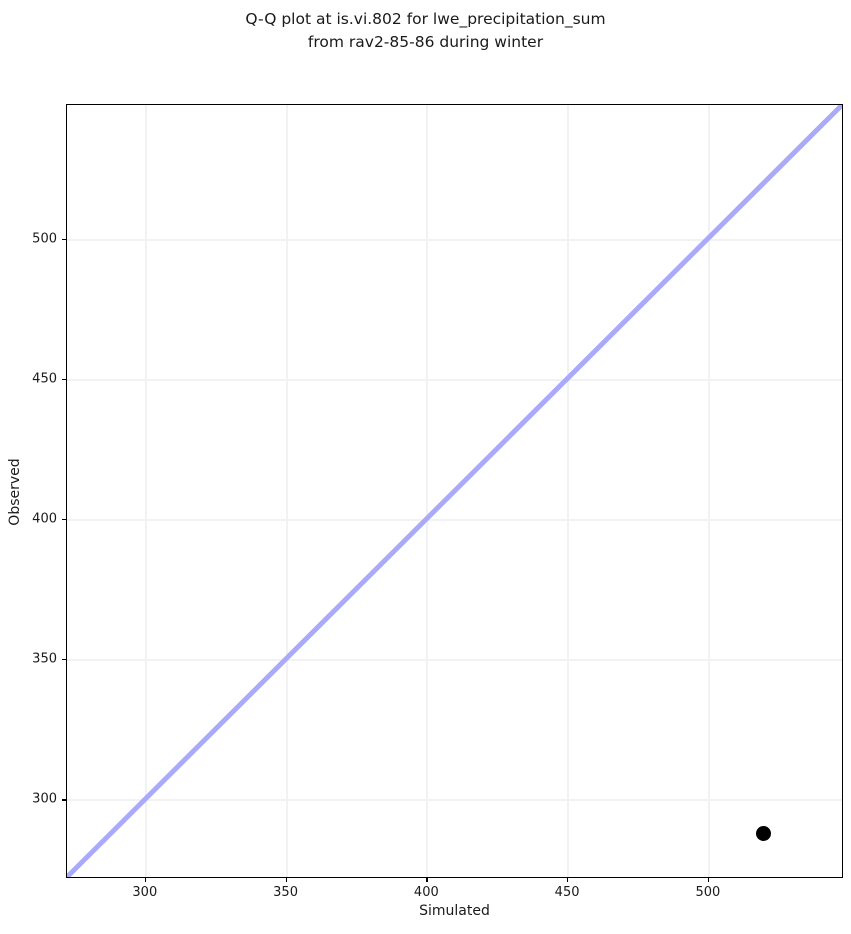  I want to click on y-tick-label: 450, so click(44, 379).